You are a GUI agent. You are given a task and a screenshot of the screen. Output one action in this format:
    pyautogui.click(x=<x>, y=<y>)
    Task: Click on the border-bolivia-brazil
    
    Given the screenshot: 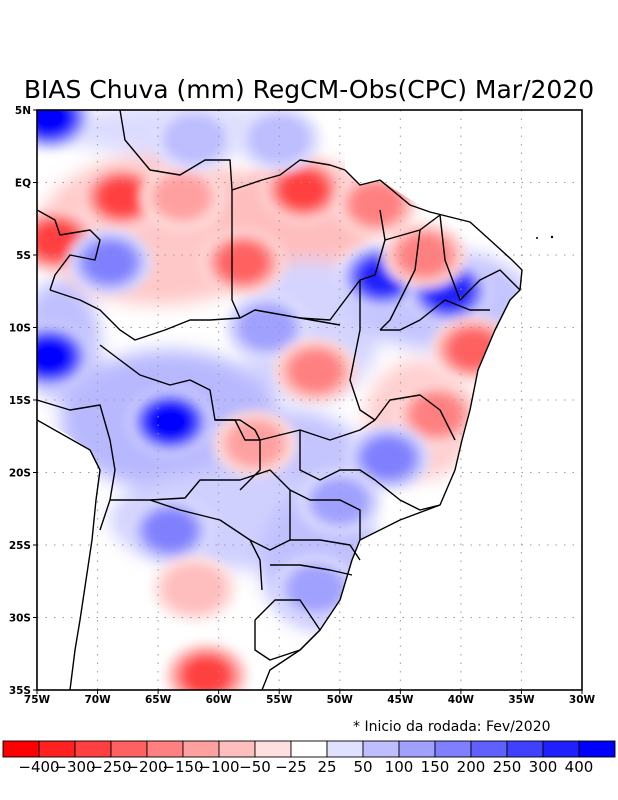 What is the action you would take?
    pyautogui.click(x=180, y=417)
    